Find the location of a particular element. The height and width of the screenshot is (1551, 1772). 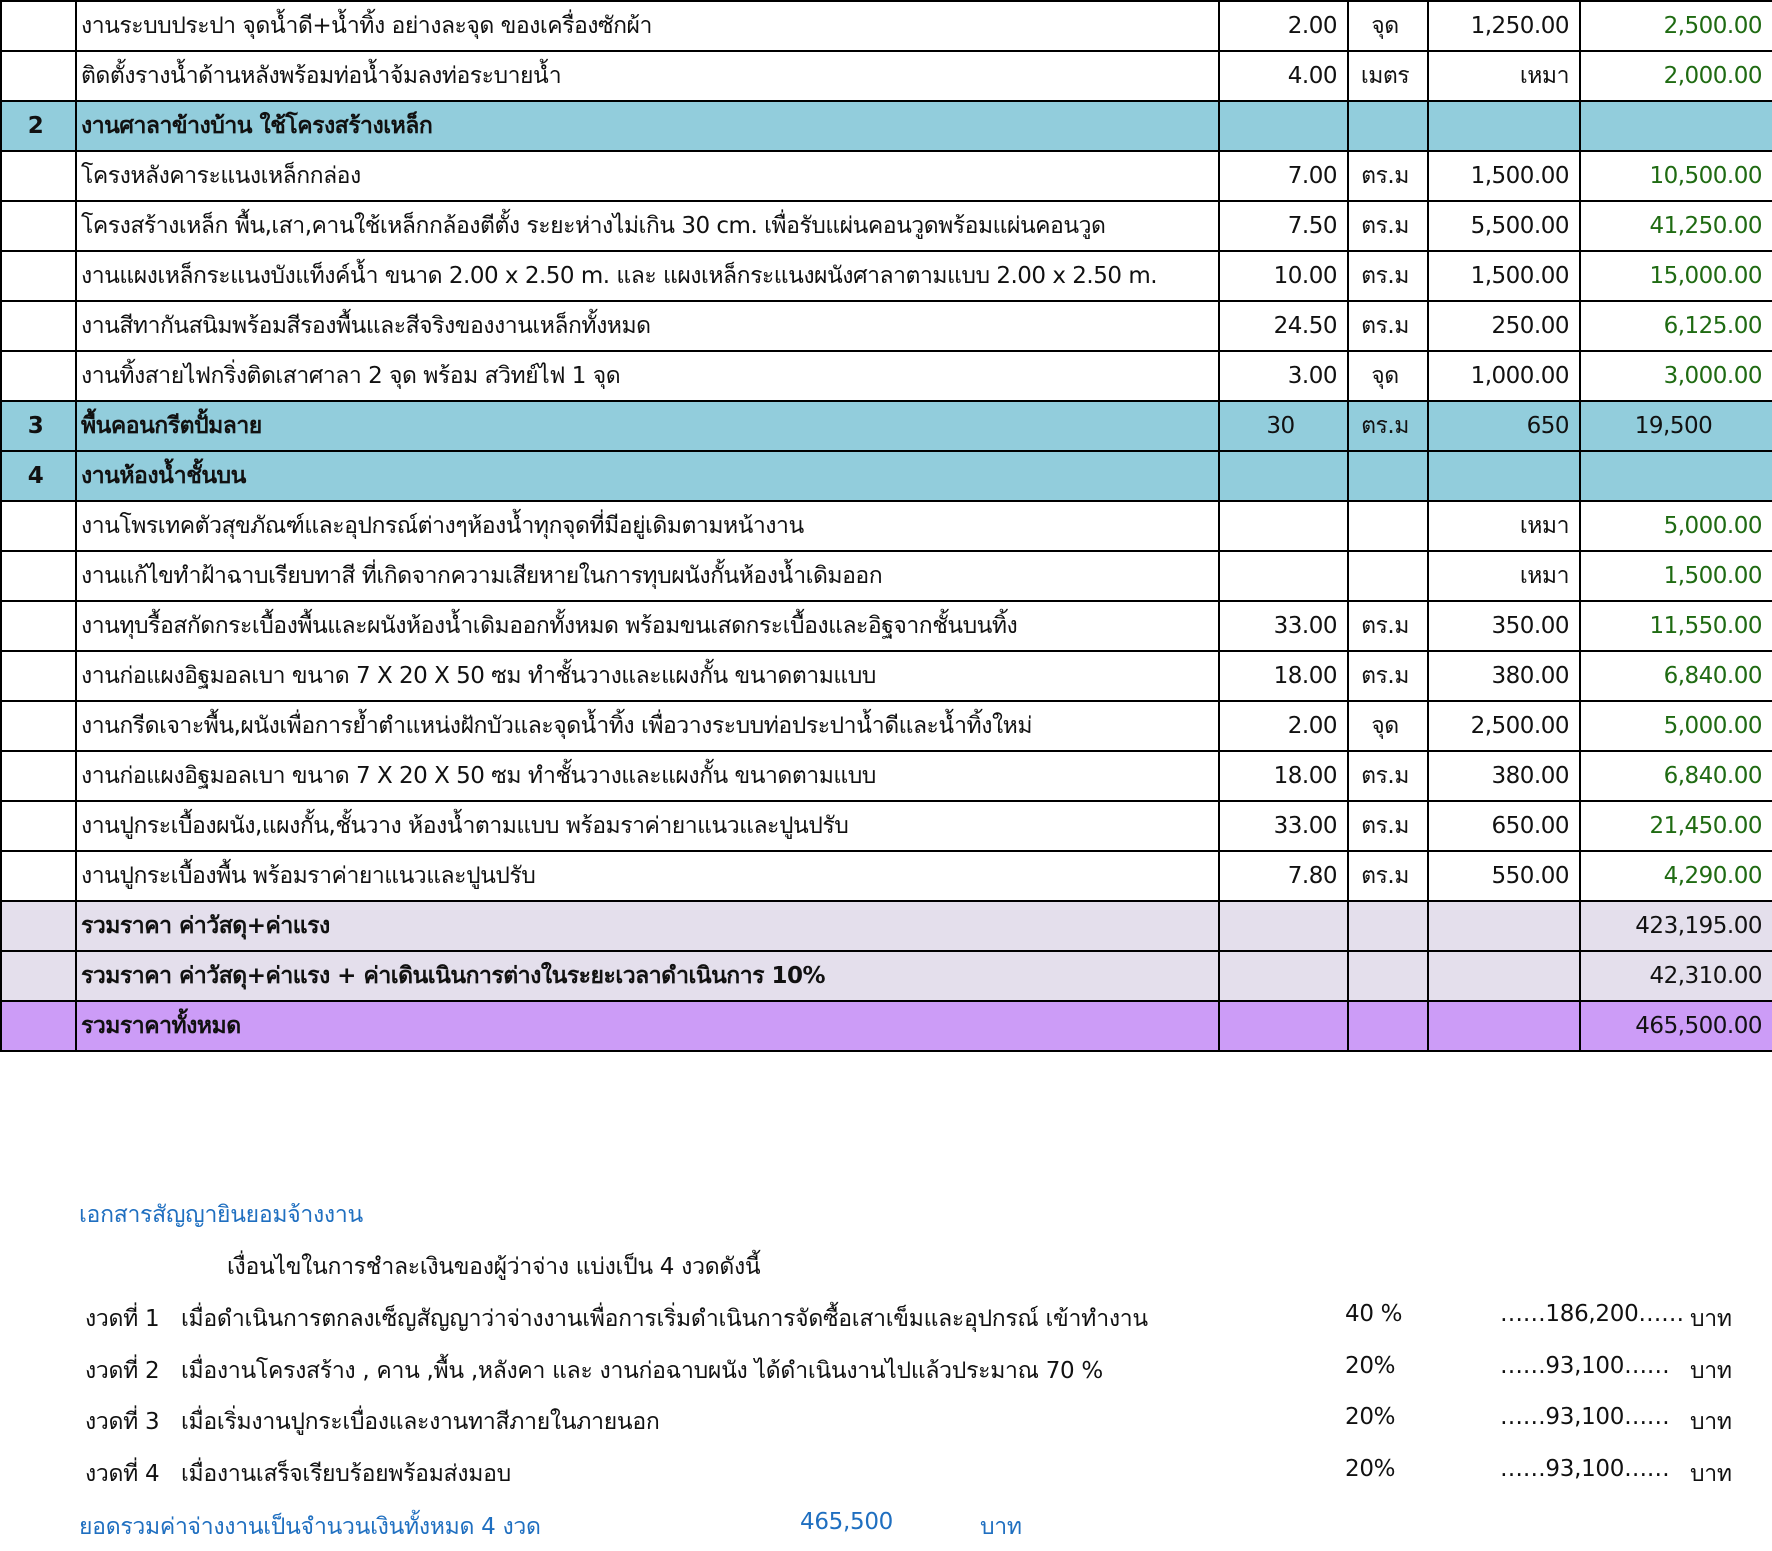

unit: จุด is located at coordinates (1388, 376).